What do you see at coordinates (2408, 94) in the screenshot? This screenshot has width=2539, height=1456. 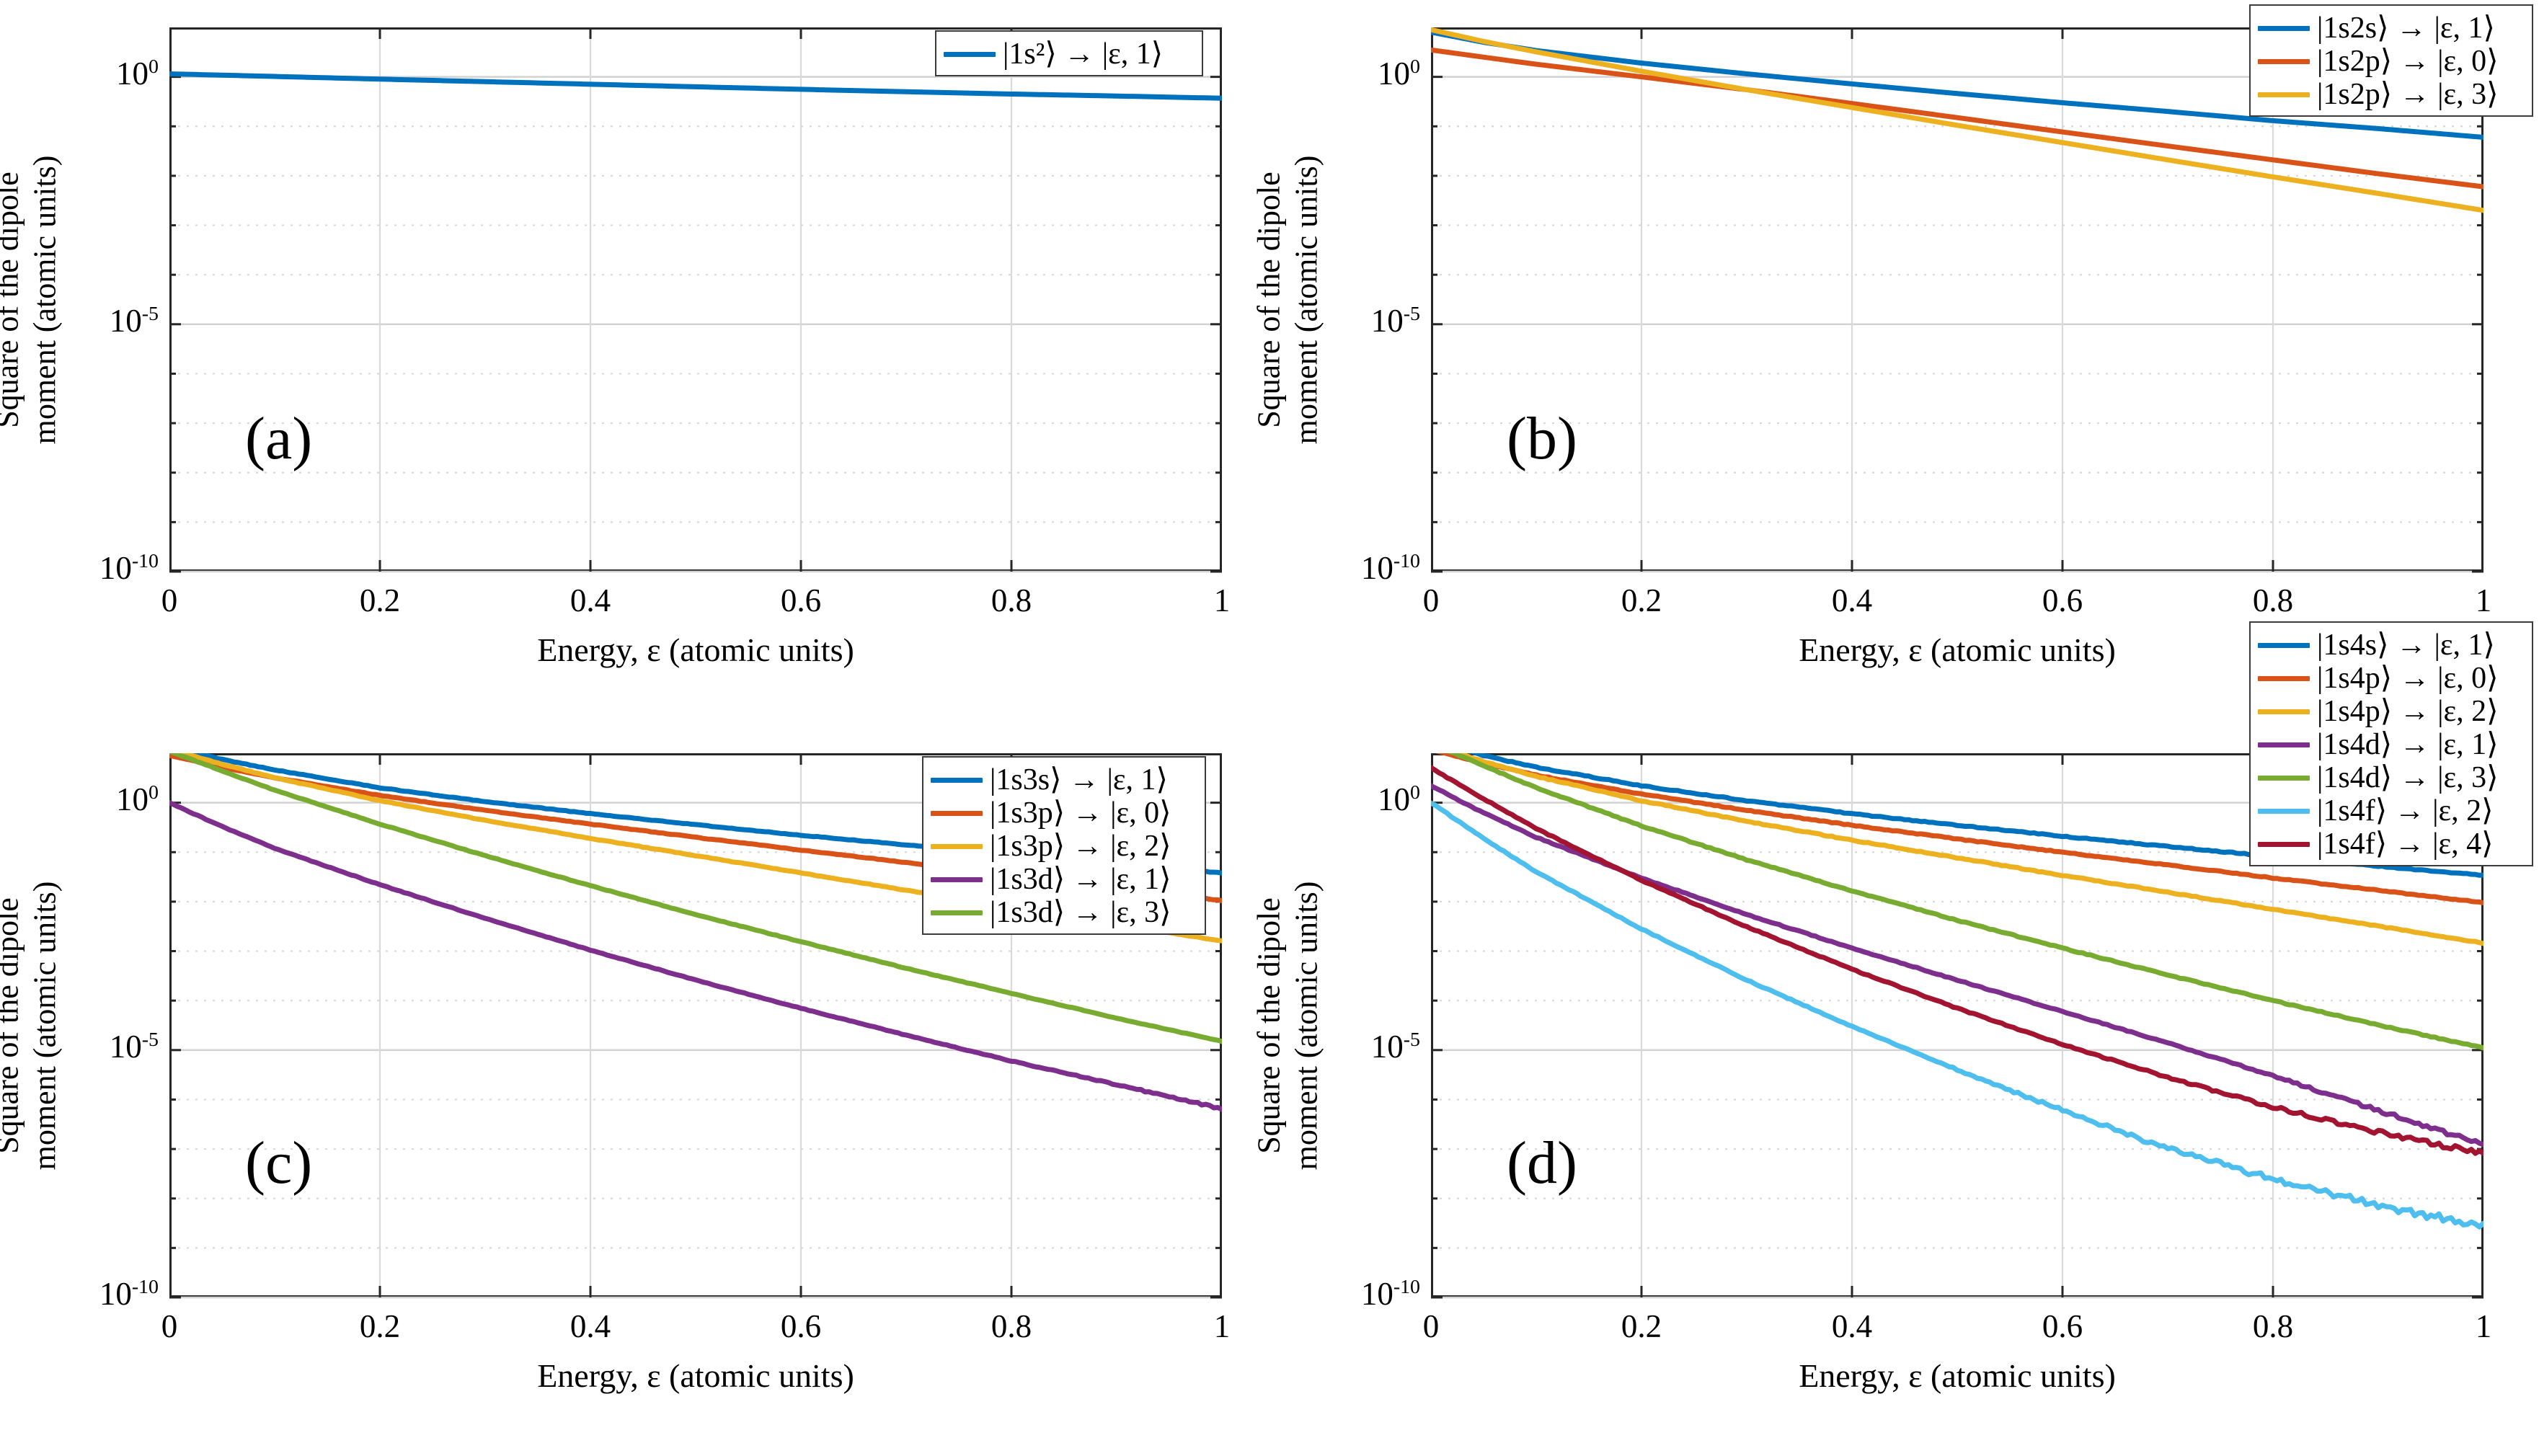 I see `legend-label: |1s2p⟩ → |ε, 3⟩` at bounding box center [2408, 94].